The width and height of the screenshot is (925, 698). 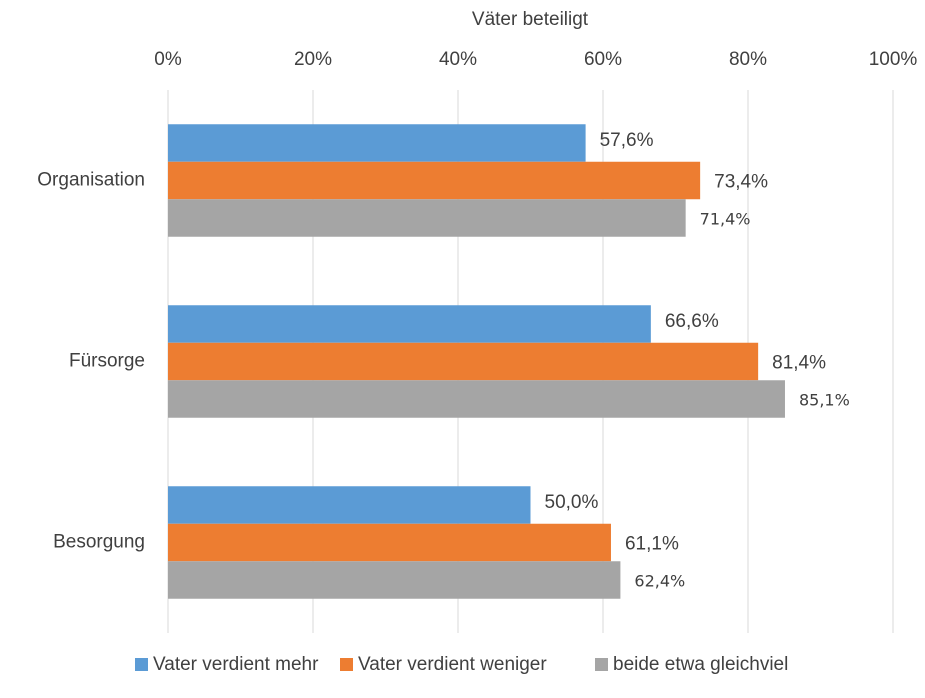 I want to click on x-tick-label: 100%, so click(x=893, y=59).